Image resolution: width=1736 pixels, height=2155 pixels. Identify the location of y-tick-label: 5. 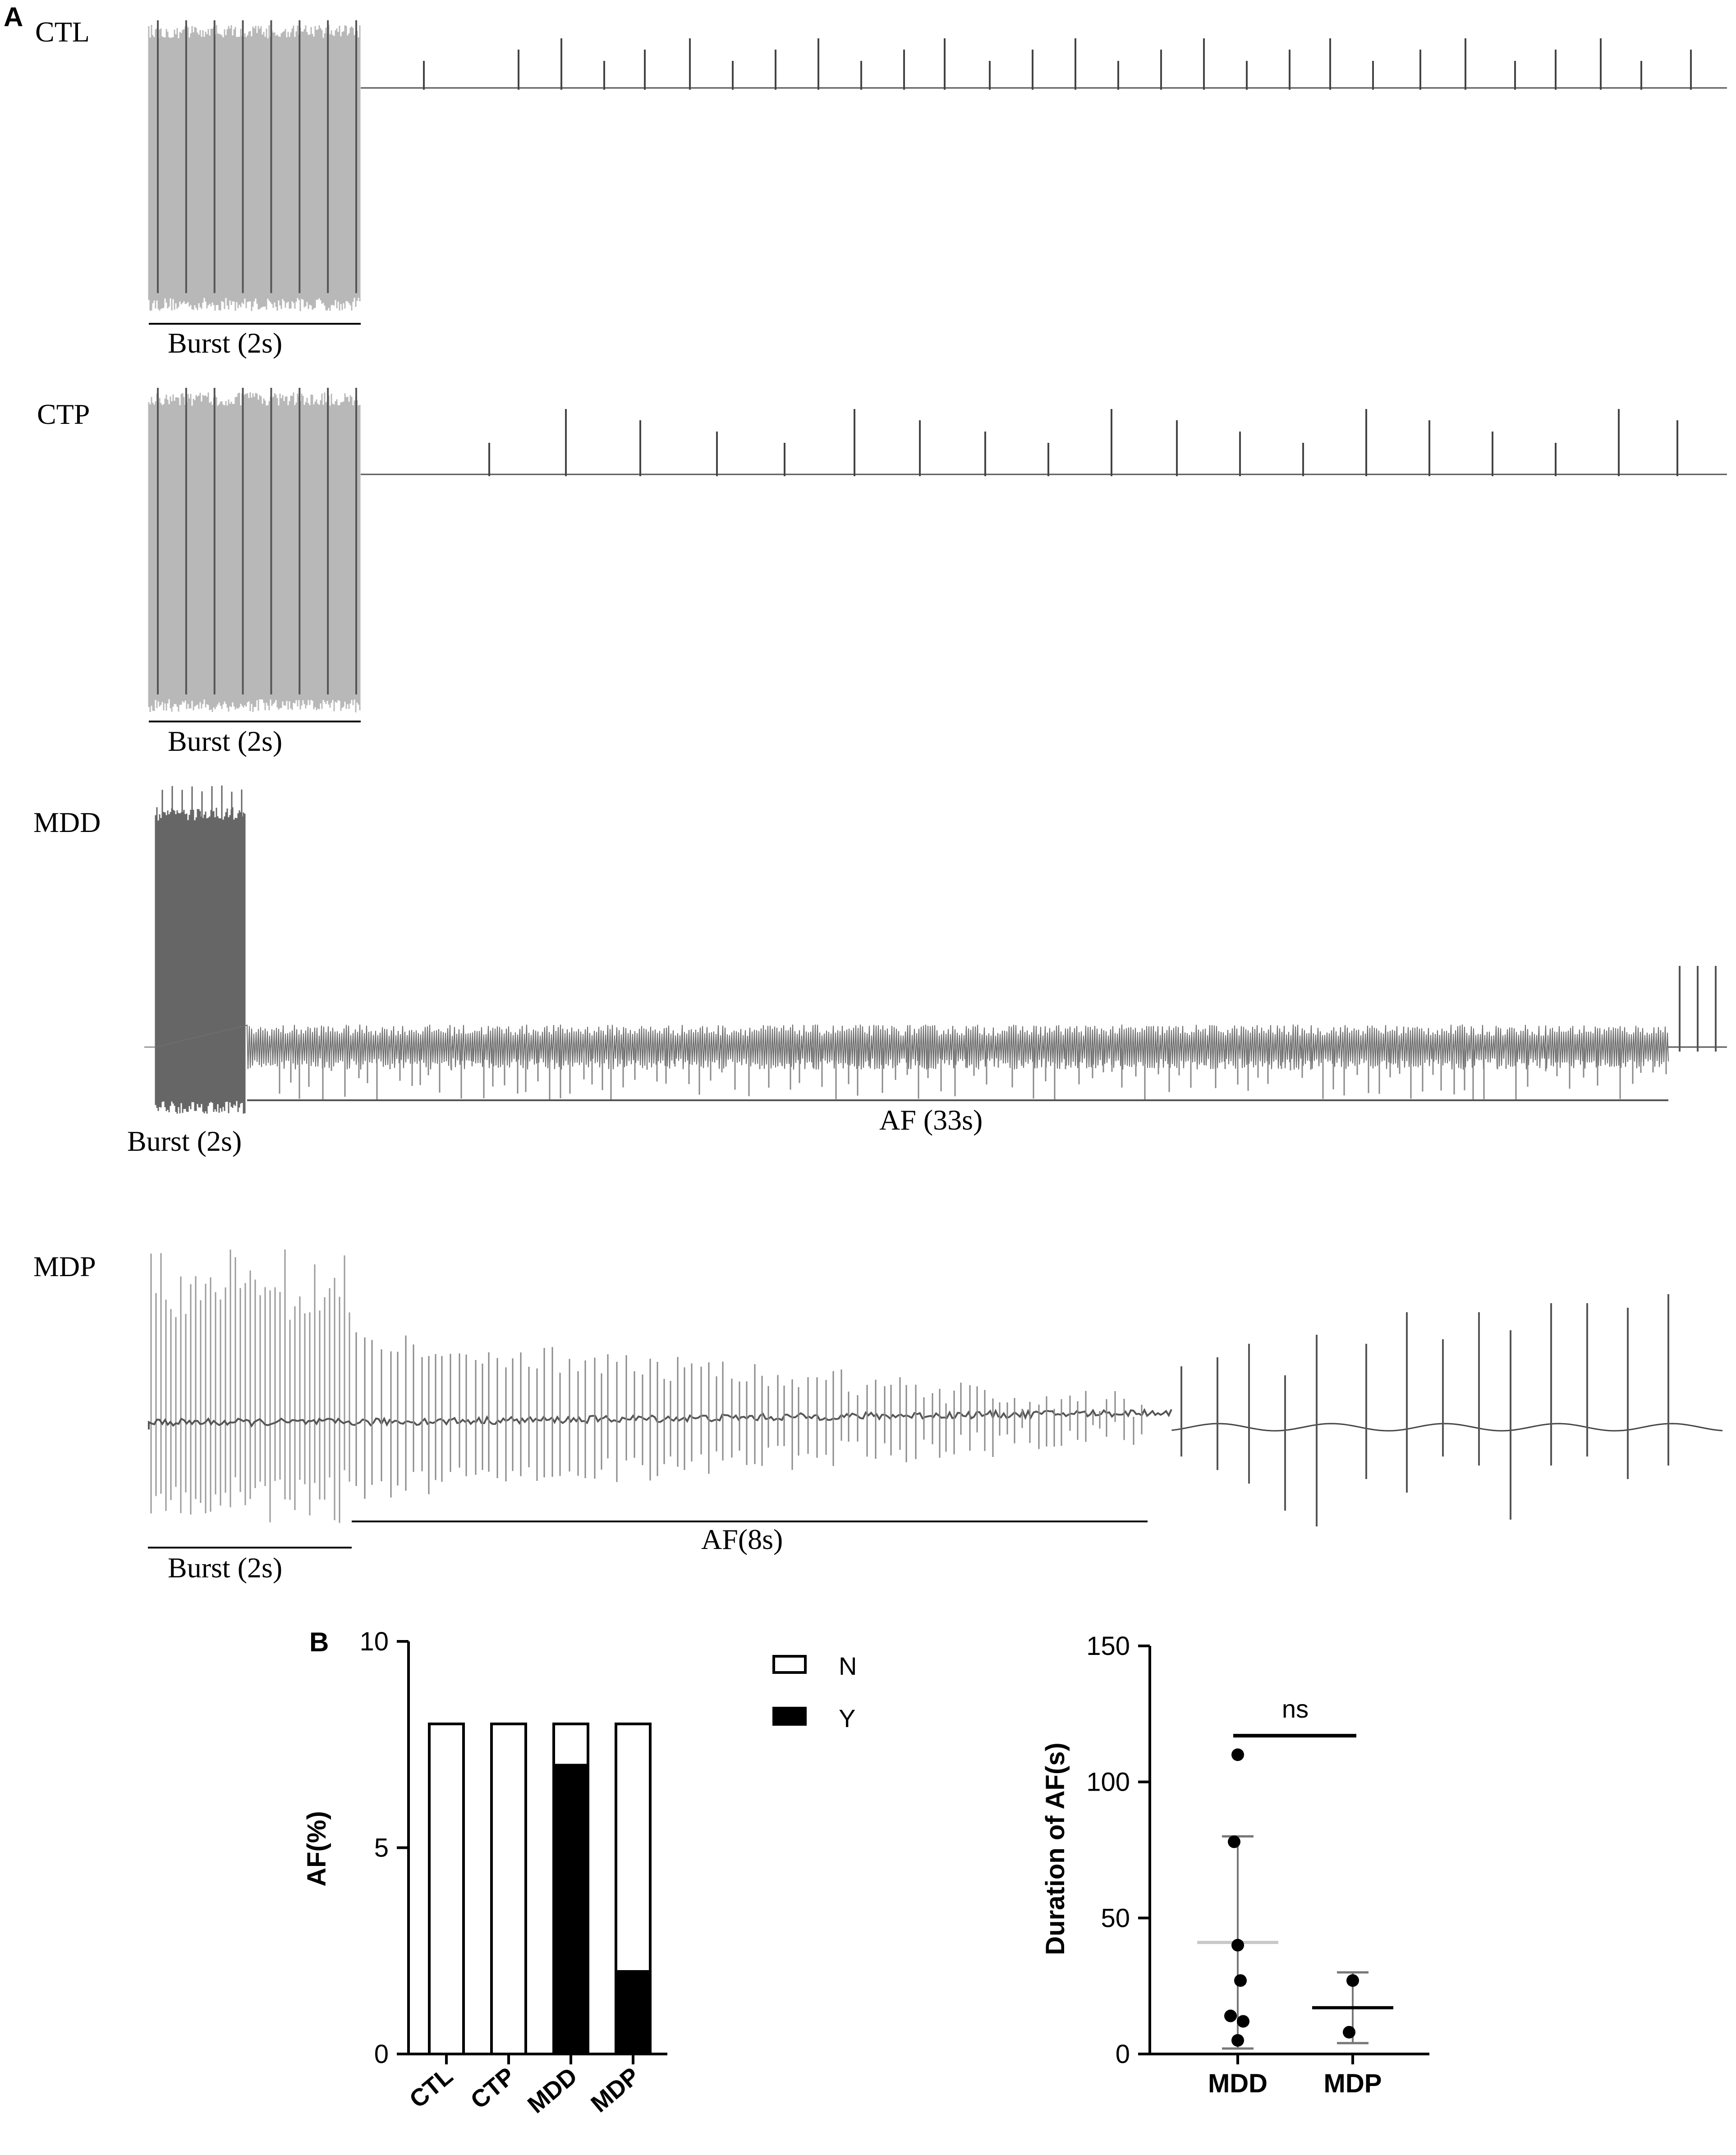
(382, 1848).